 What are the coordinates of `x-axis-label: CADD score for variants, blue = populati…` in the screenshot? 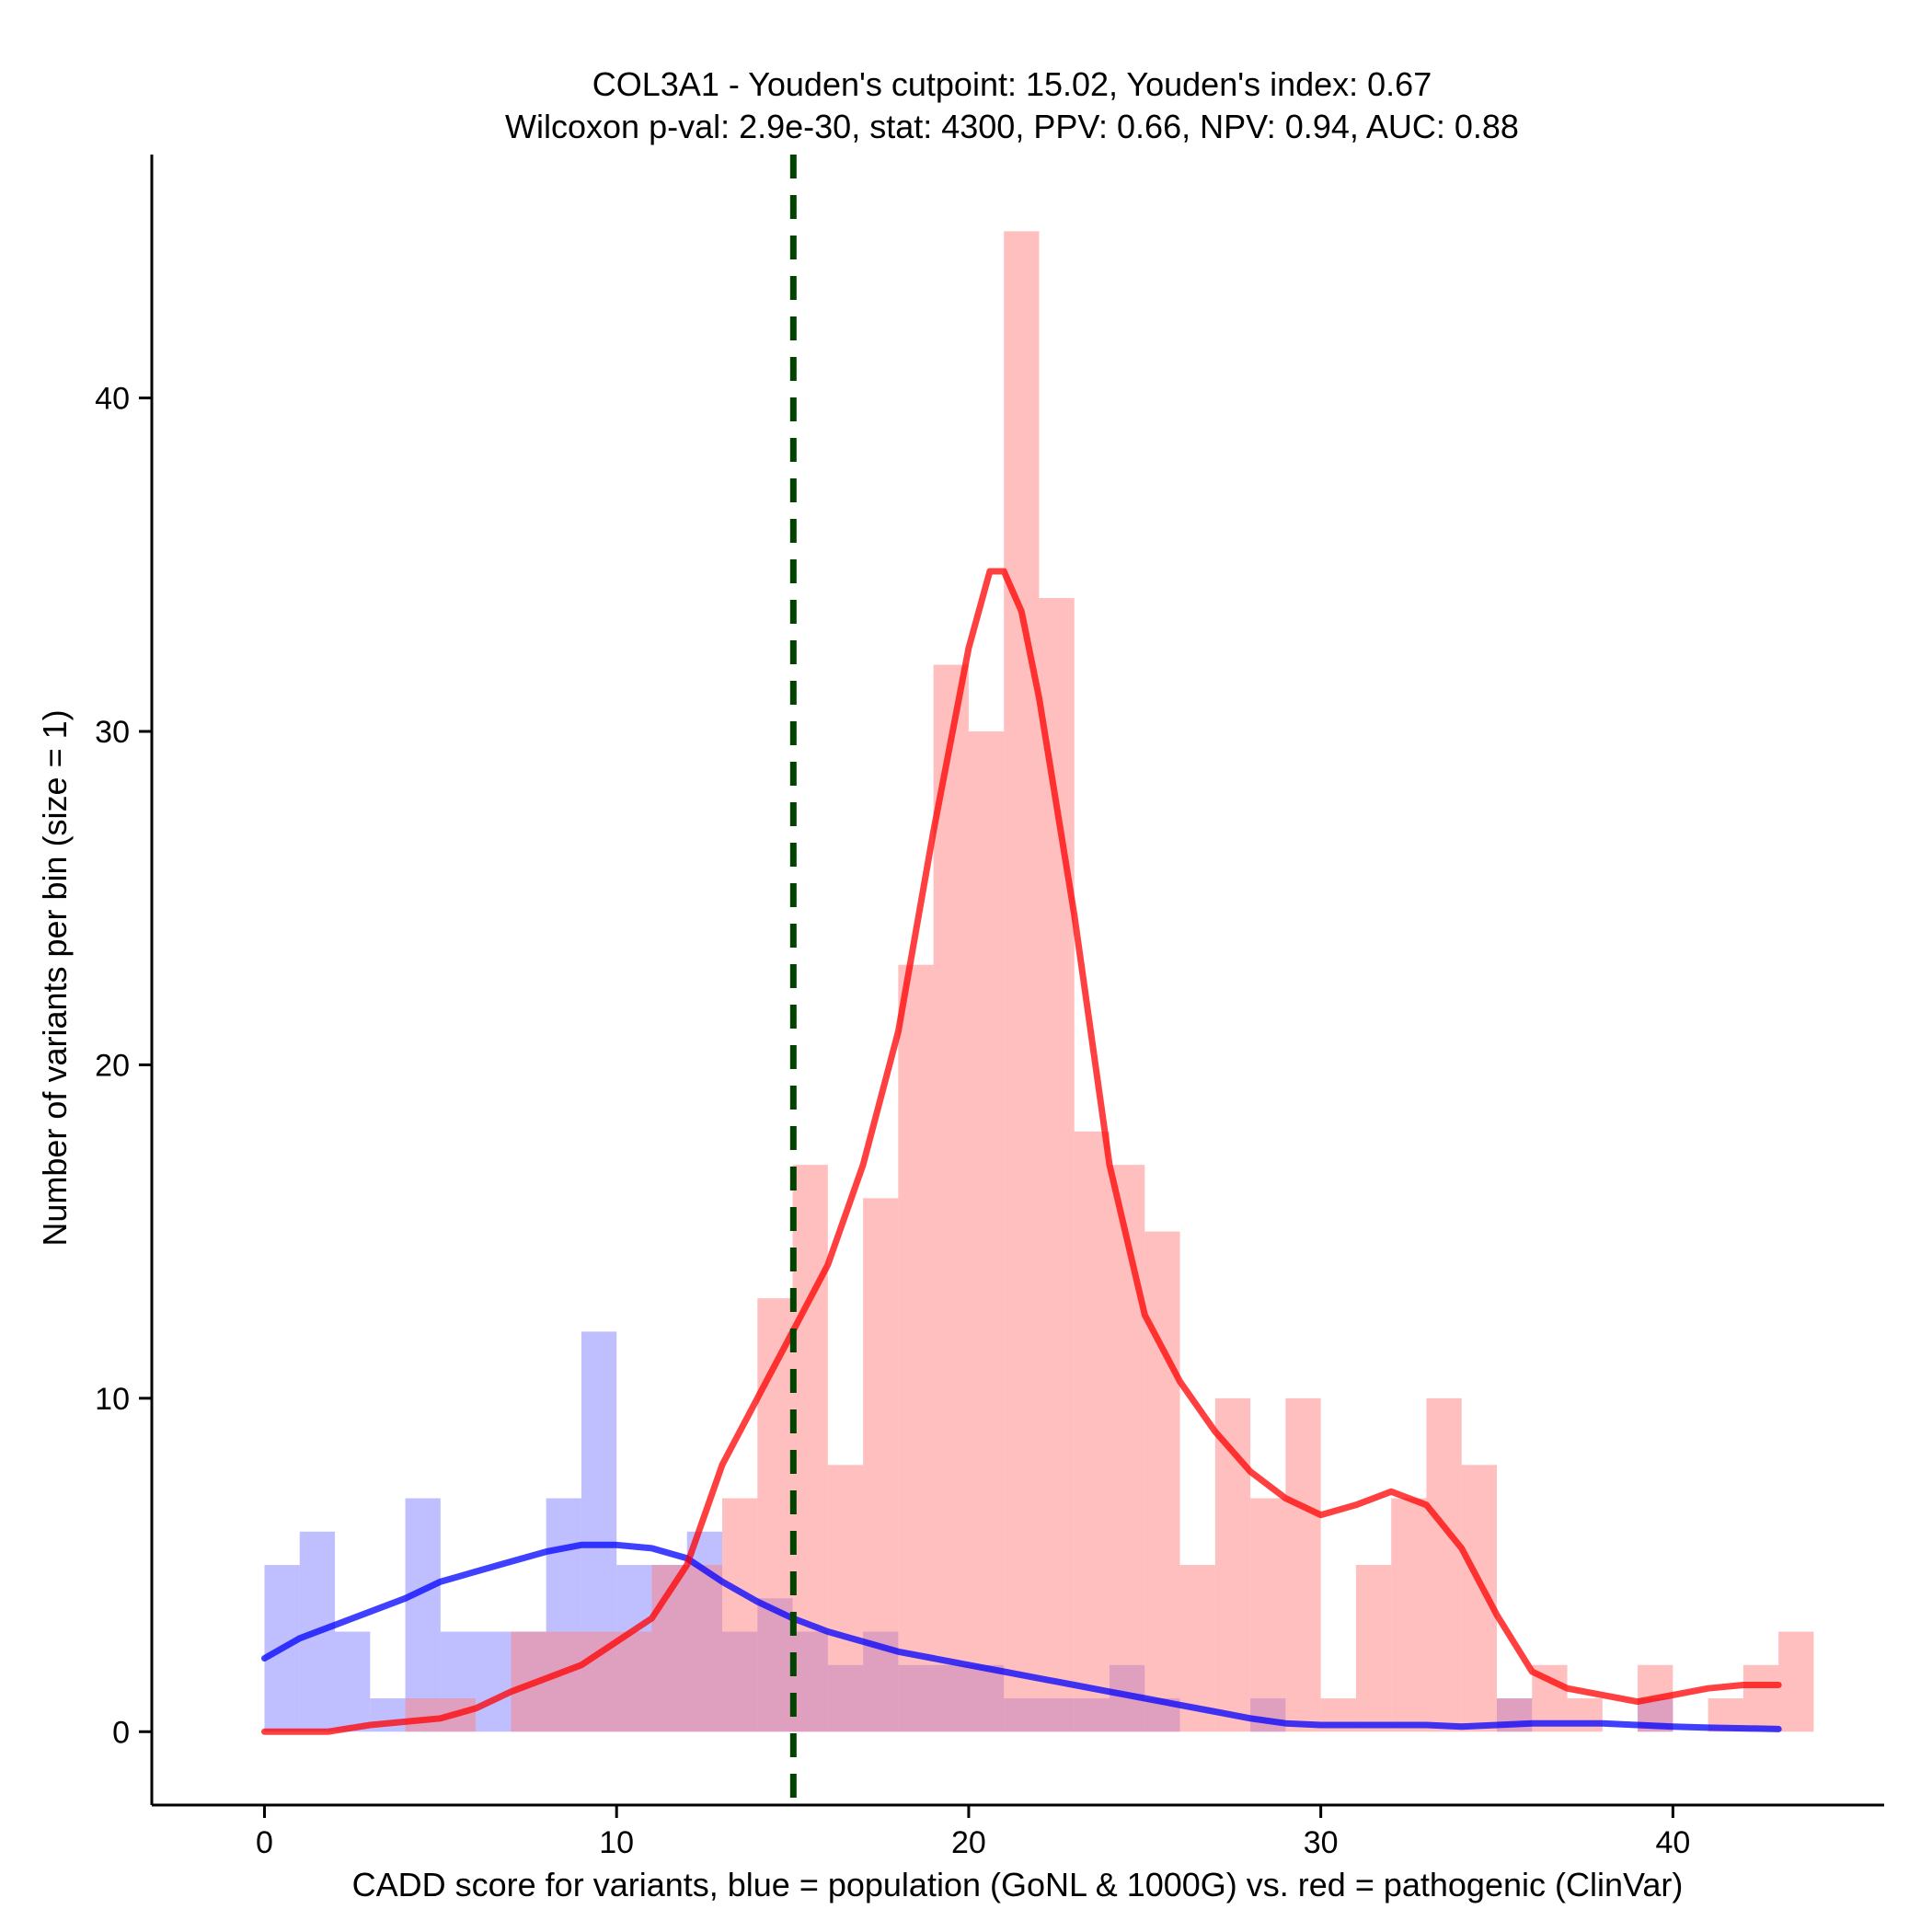 It's located at (1018, 1884).